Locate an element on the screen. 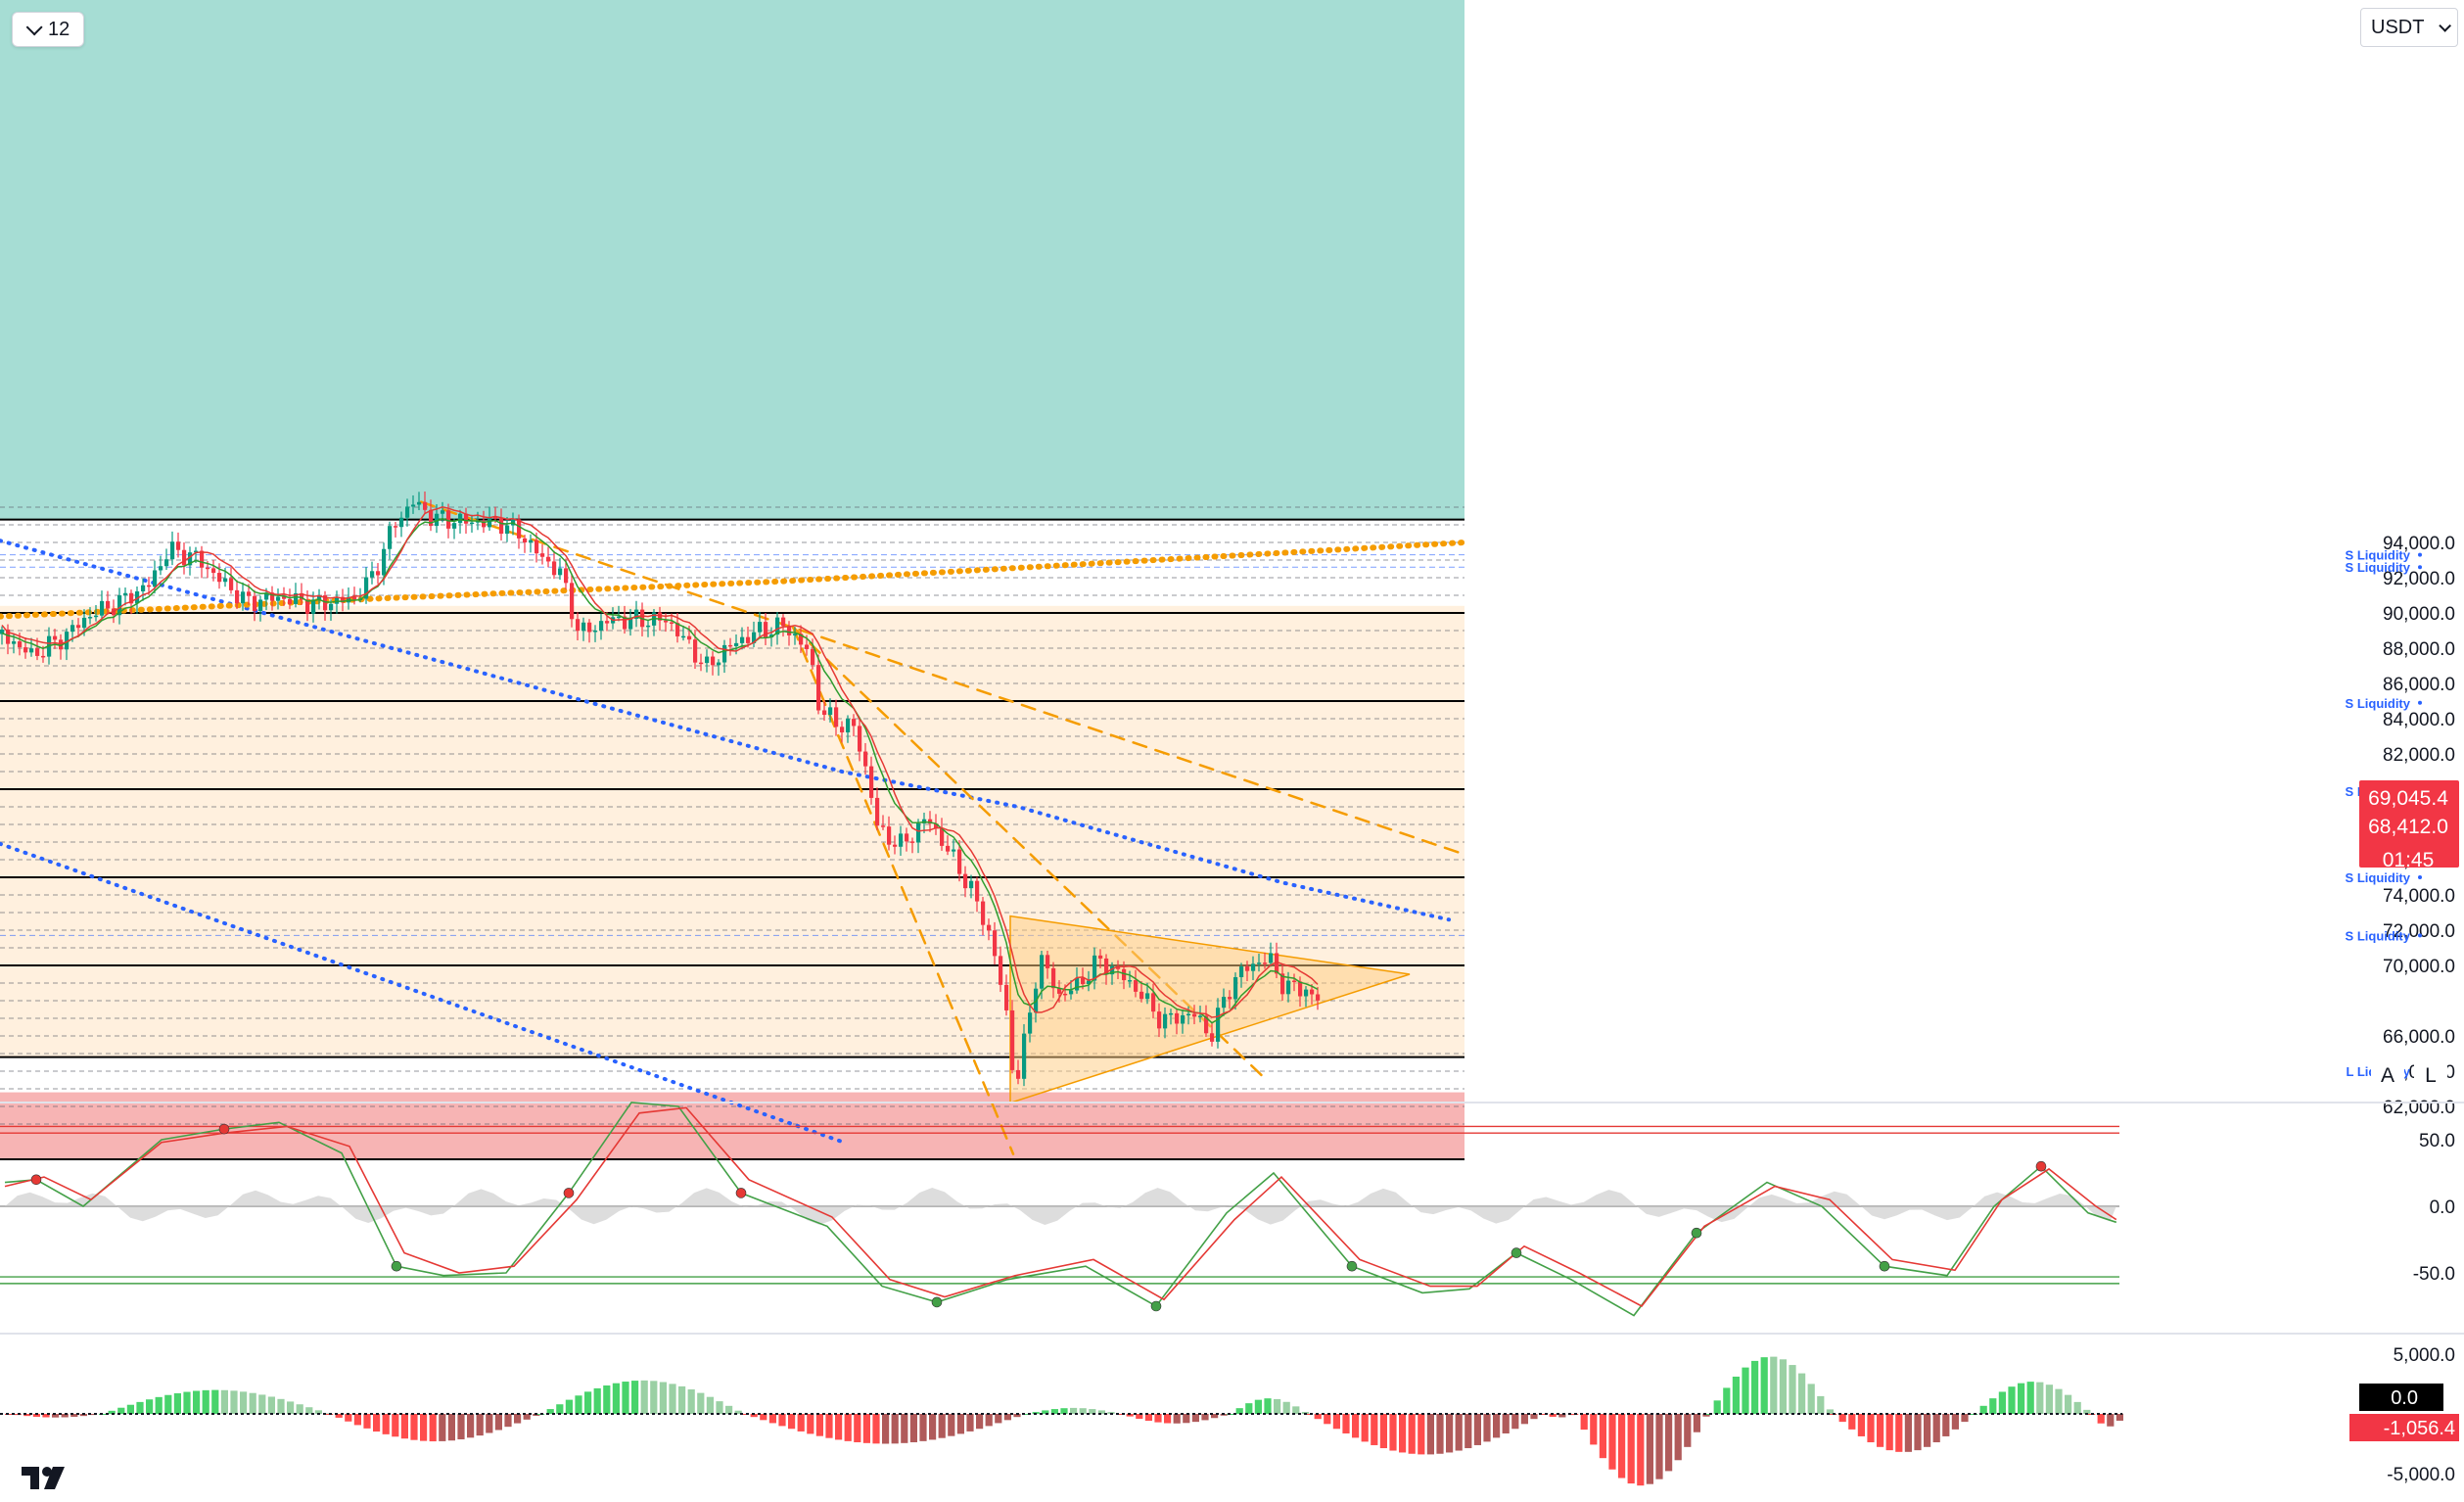 This screenshot has width=2464, height=1502. orange-dotted-trendline is located at coordinates (733, 580).